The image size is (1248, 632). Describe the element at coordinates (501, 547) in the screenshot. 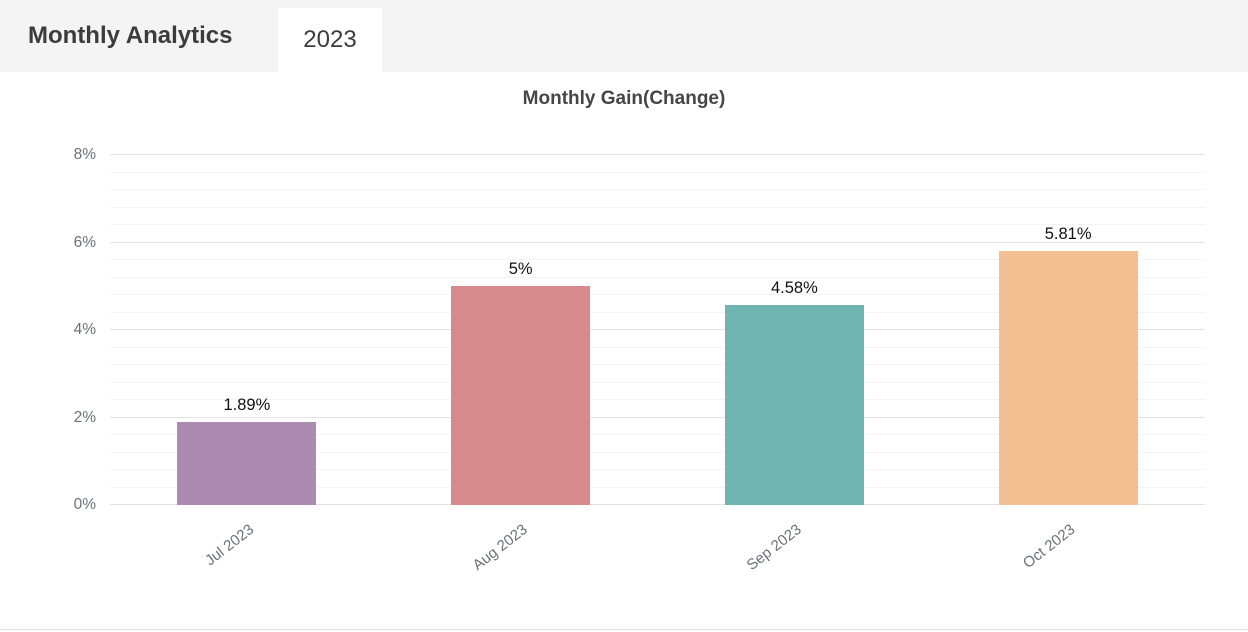

I see `x-axis-label-aug-2023: Aug 2023` at that location.